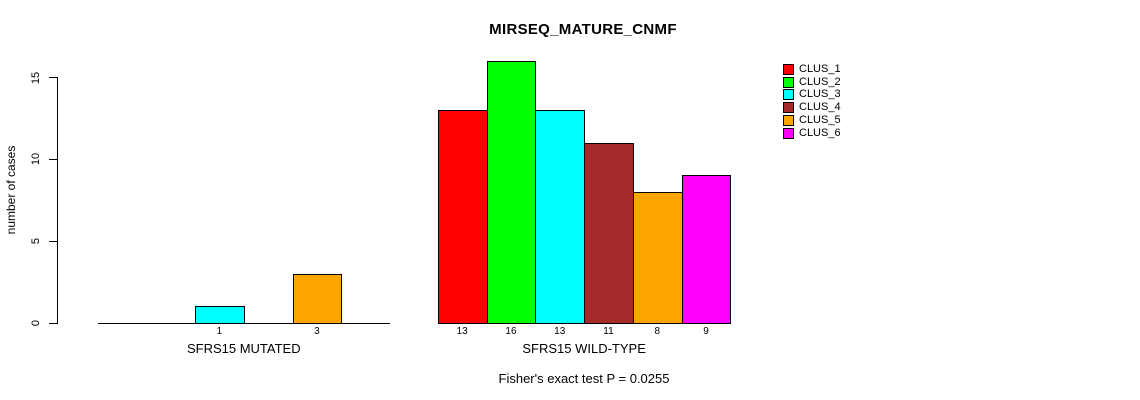 The image size is (1140, 400). I want to click on legend-item: CLUS_5, so click(812, 120).